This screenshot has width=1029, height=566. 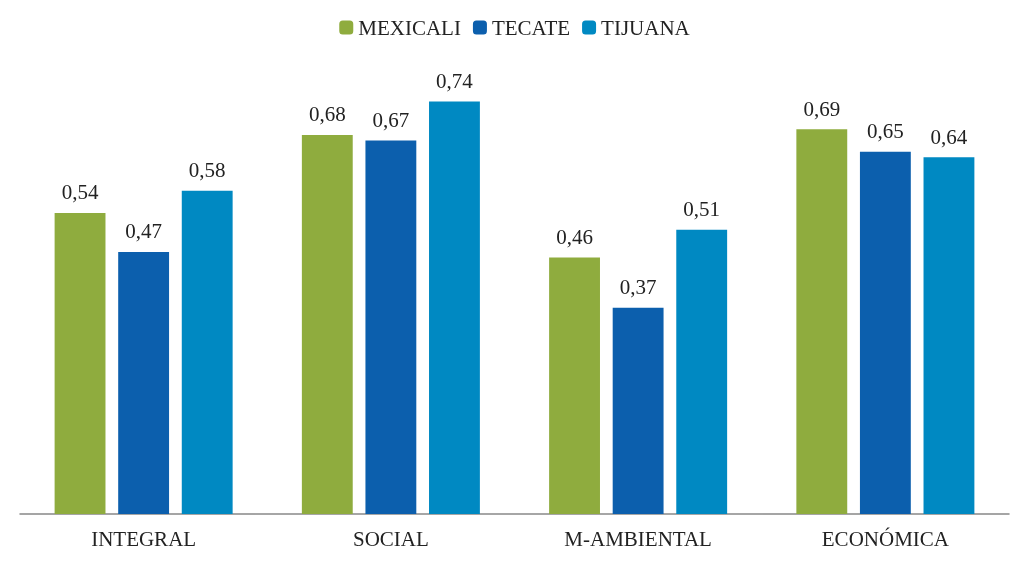 What do you see at coordinates (144, 538) in the screenshot?
I see `x-tick-label: INTEGRAL` at bounding box center [144, 538].